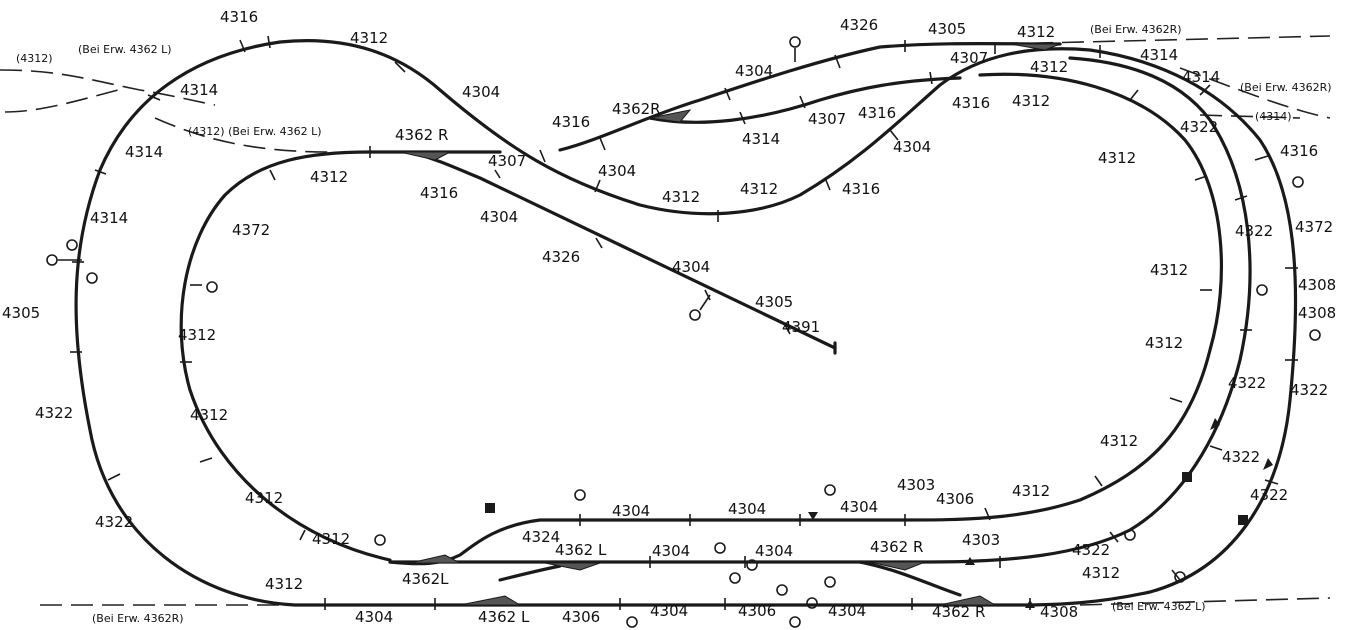 The height and width of the screenshot is (630, 1352). I want to click on label: (4314), so click(1273, 116).